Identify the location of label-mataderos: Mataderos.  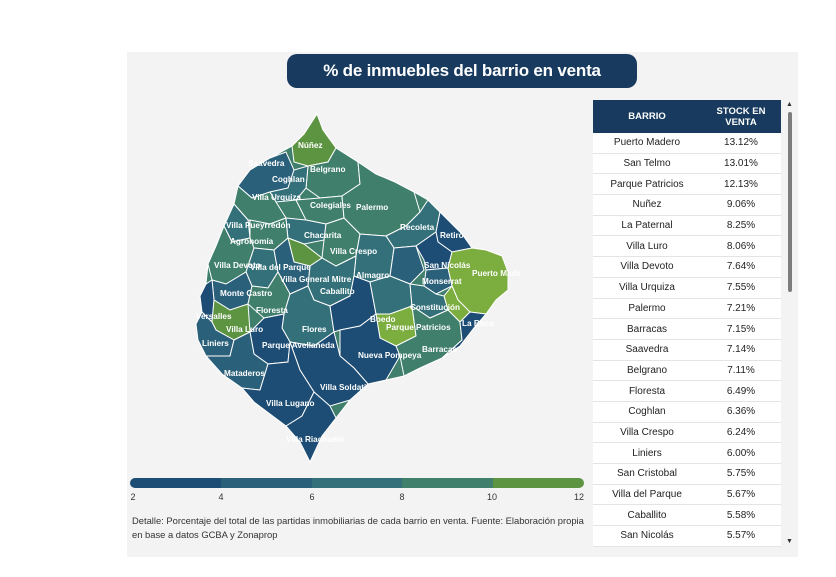
(244, 373).